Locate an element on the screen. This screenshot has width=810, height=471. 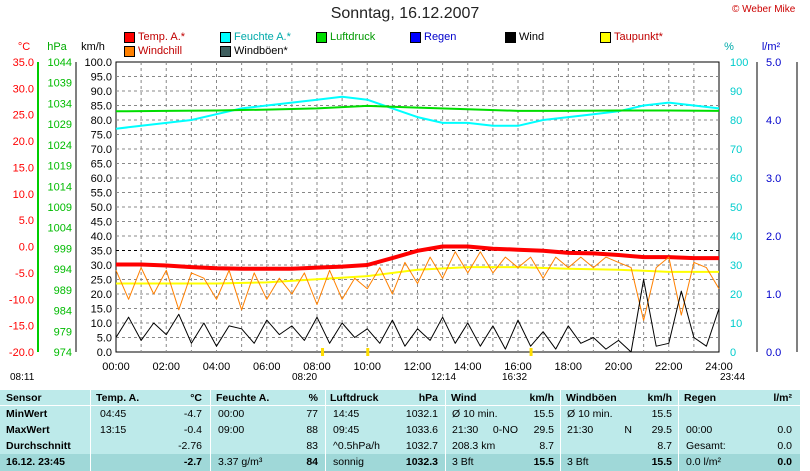
header-hum-unit: % is located at coordinates (313, 398).